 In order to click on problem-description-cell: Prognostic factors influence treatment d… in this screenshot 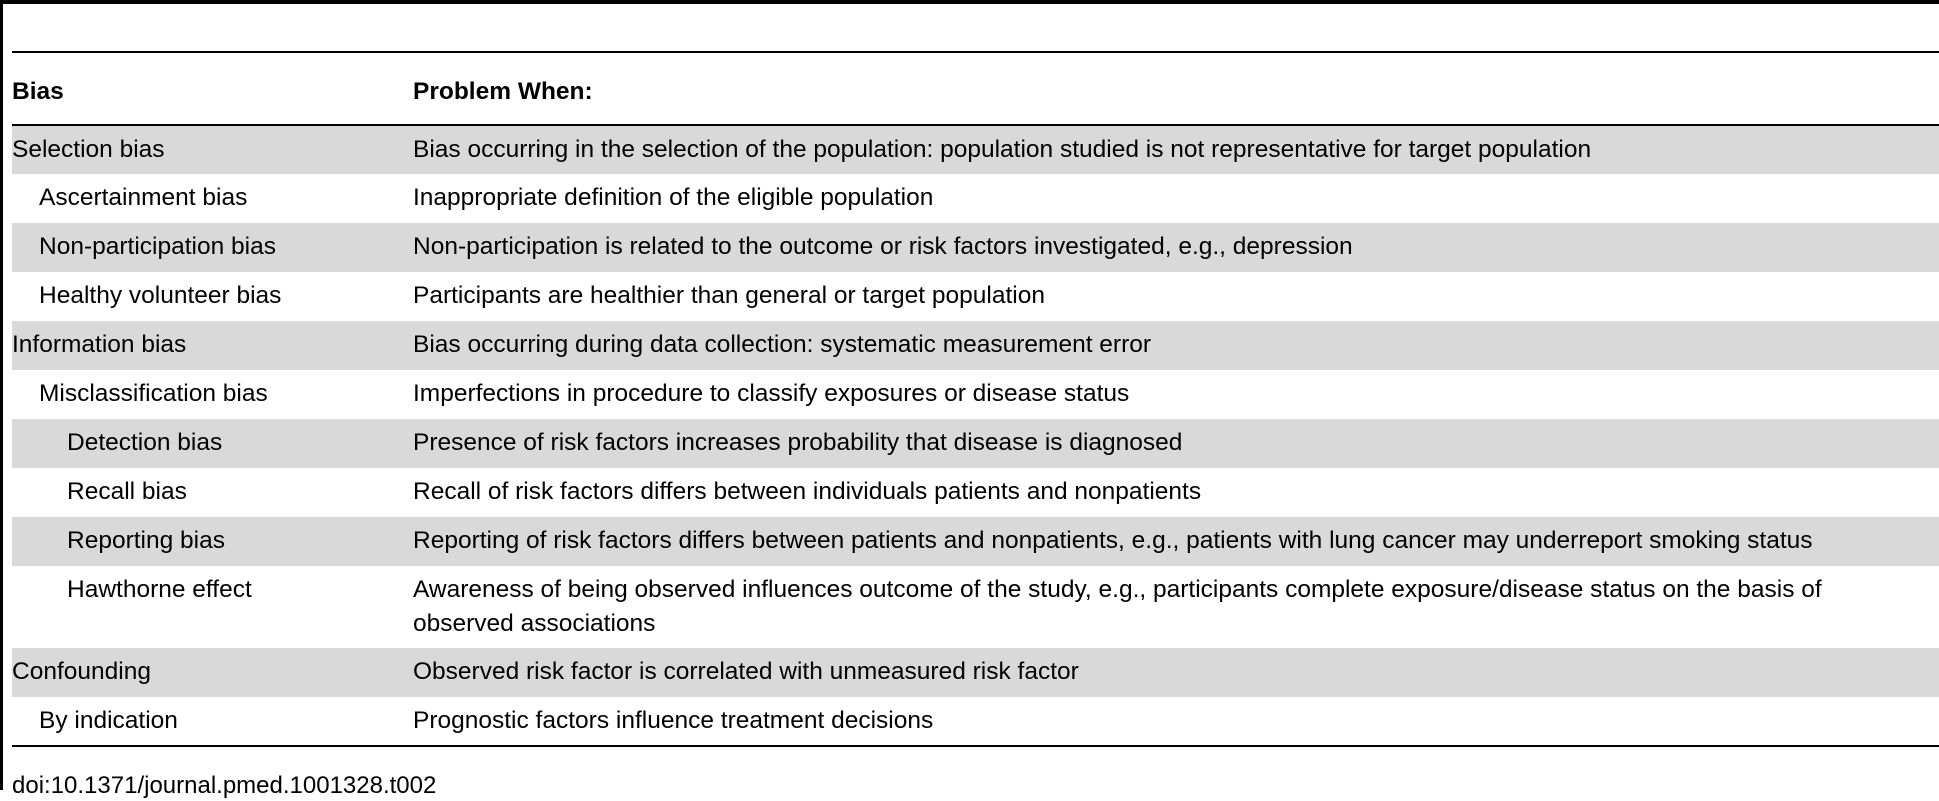, I will do `click(673, 720)`.